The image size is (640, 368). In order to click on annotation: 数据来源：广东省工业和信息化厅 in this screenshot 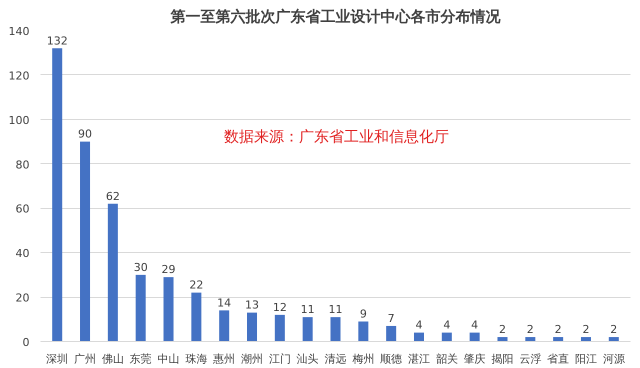, I will do `click(337, 137)`.